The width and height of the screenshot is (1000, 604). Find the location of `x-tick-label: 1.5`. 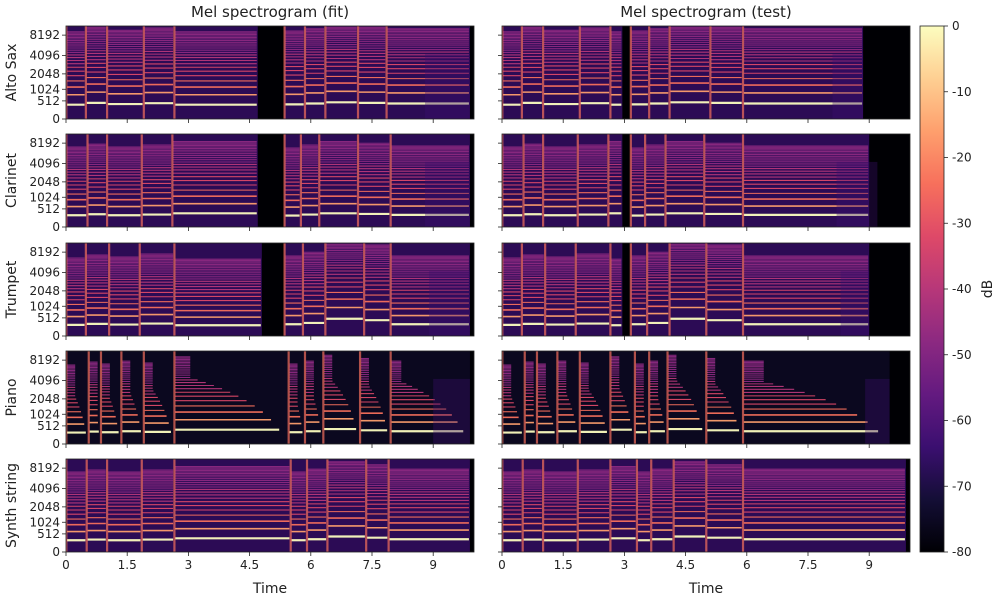

x-tick-label: 1.5 is located at coordinates (563, 565).